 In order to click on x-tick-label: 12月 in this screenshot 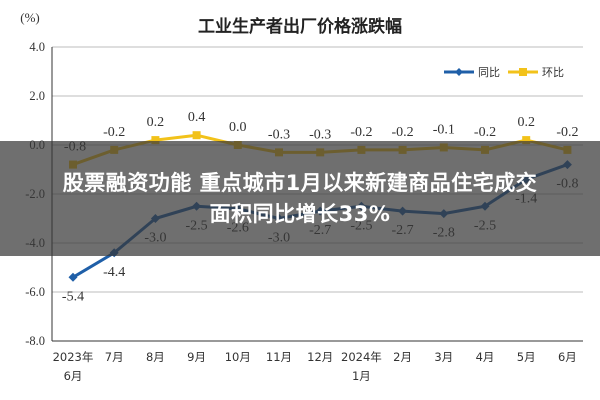, I will do `click(320, 357)`.